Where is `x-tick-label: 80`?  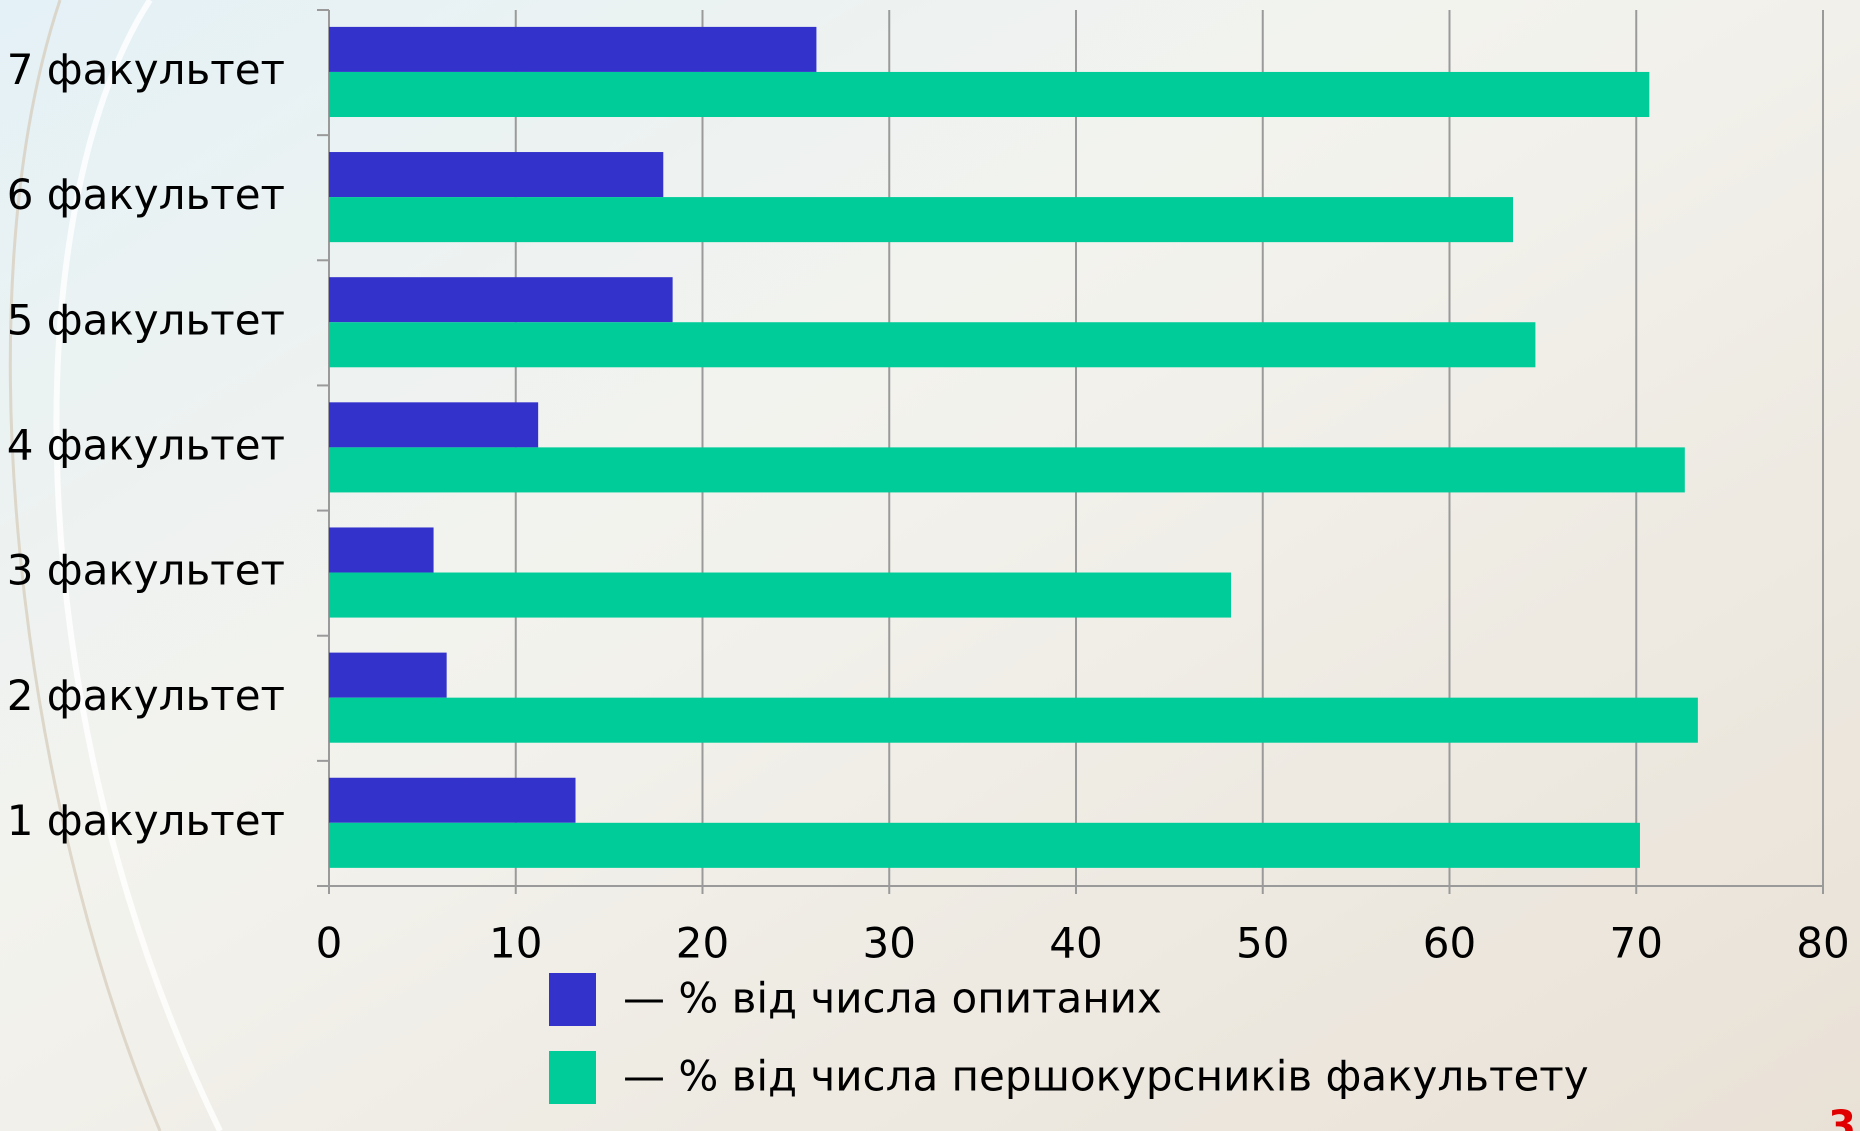
x-tick-label: 80 is located at coordinates (1822, 943).